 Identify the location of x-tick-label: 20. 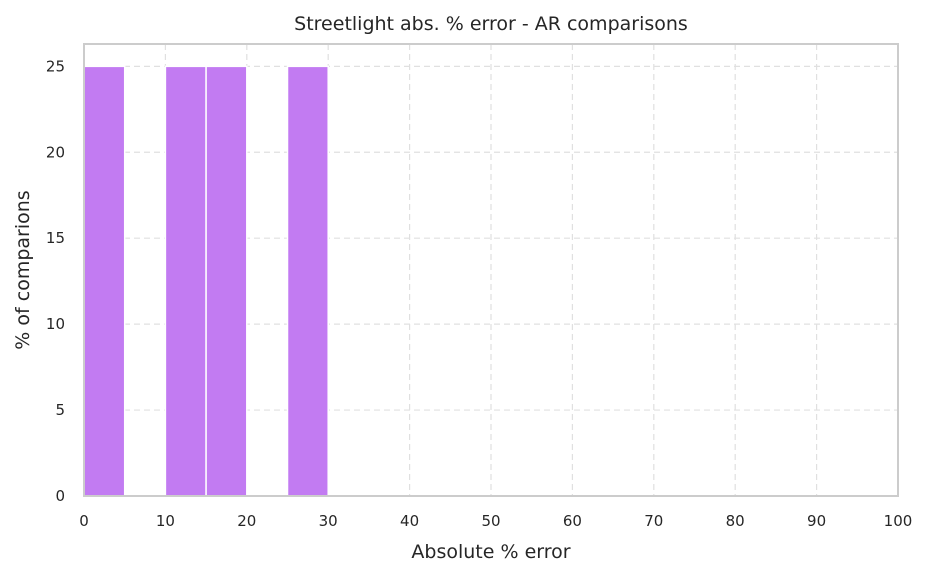
(246, 521).